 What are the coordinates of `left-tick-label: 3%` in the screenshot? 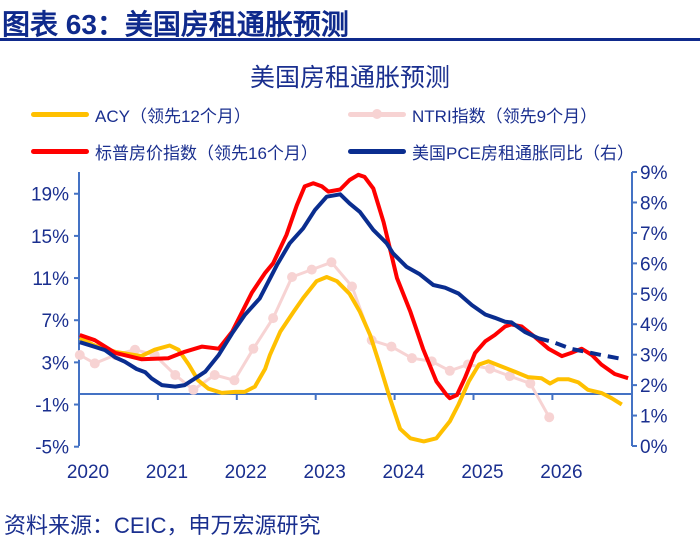 It's located at (56, 363).